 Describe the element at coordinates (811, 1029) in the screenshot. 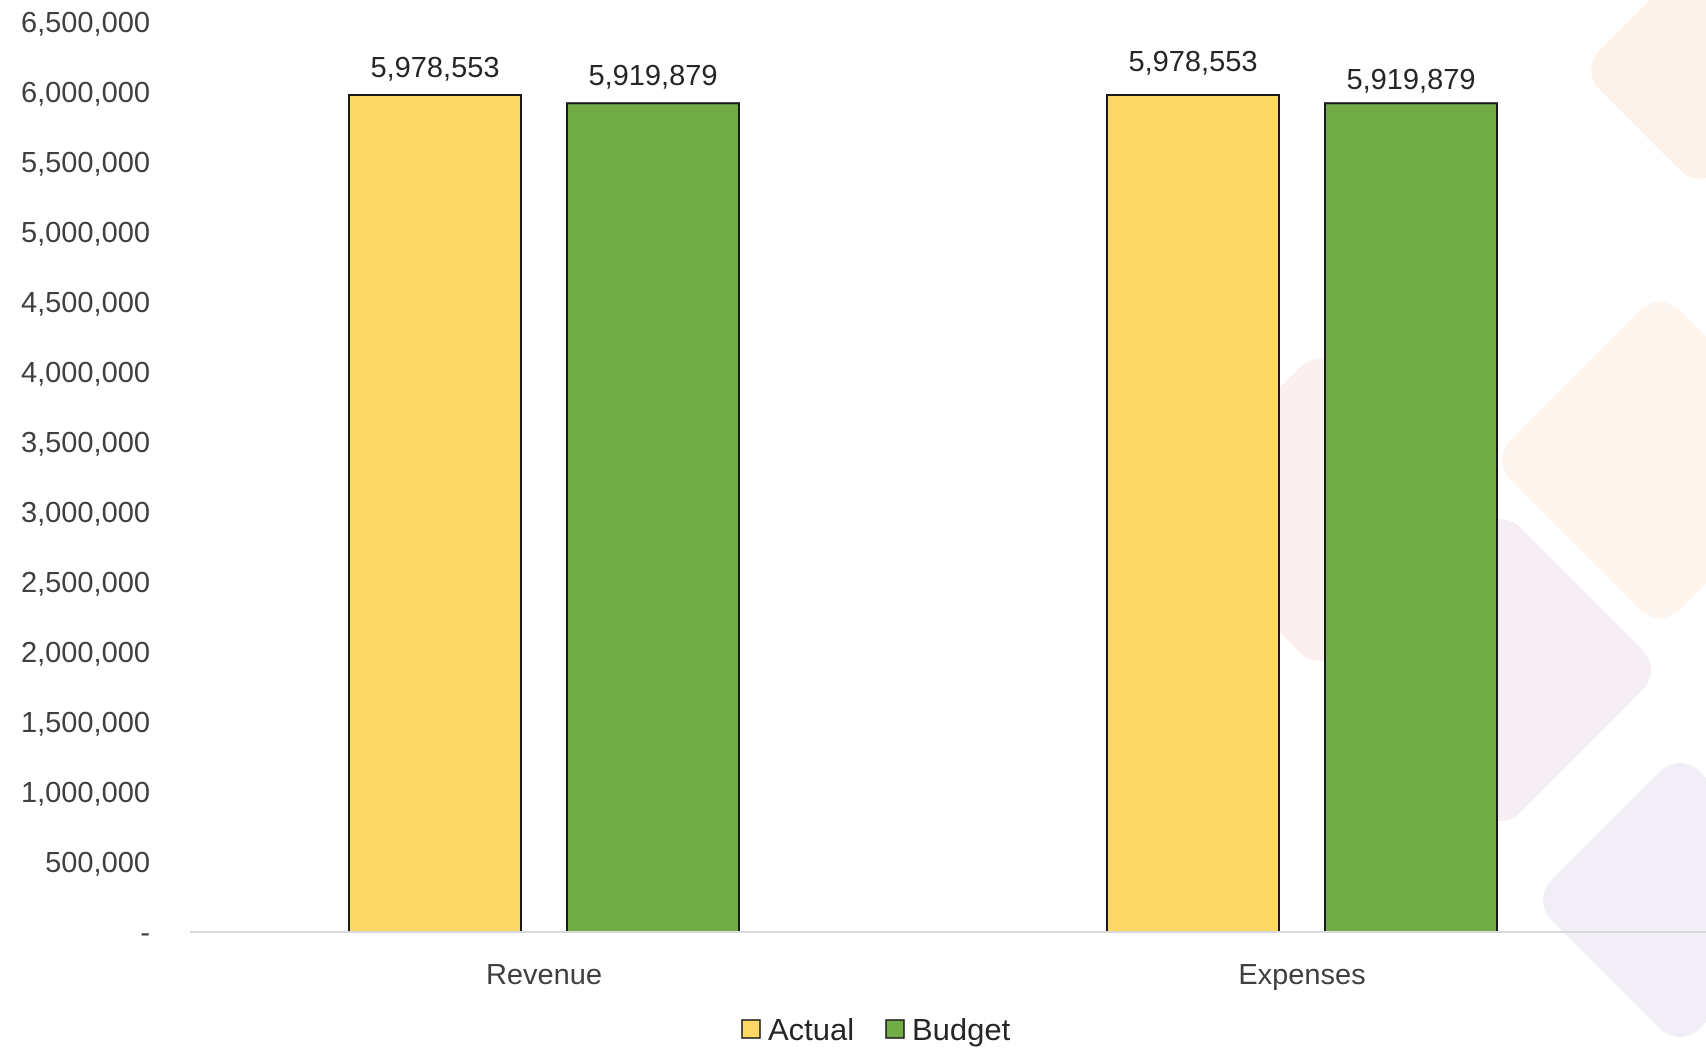

I see `legend-label-actual: Actual` at that location.